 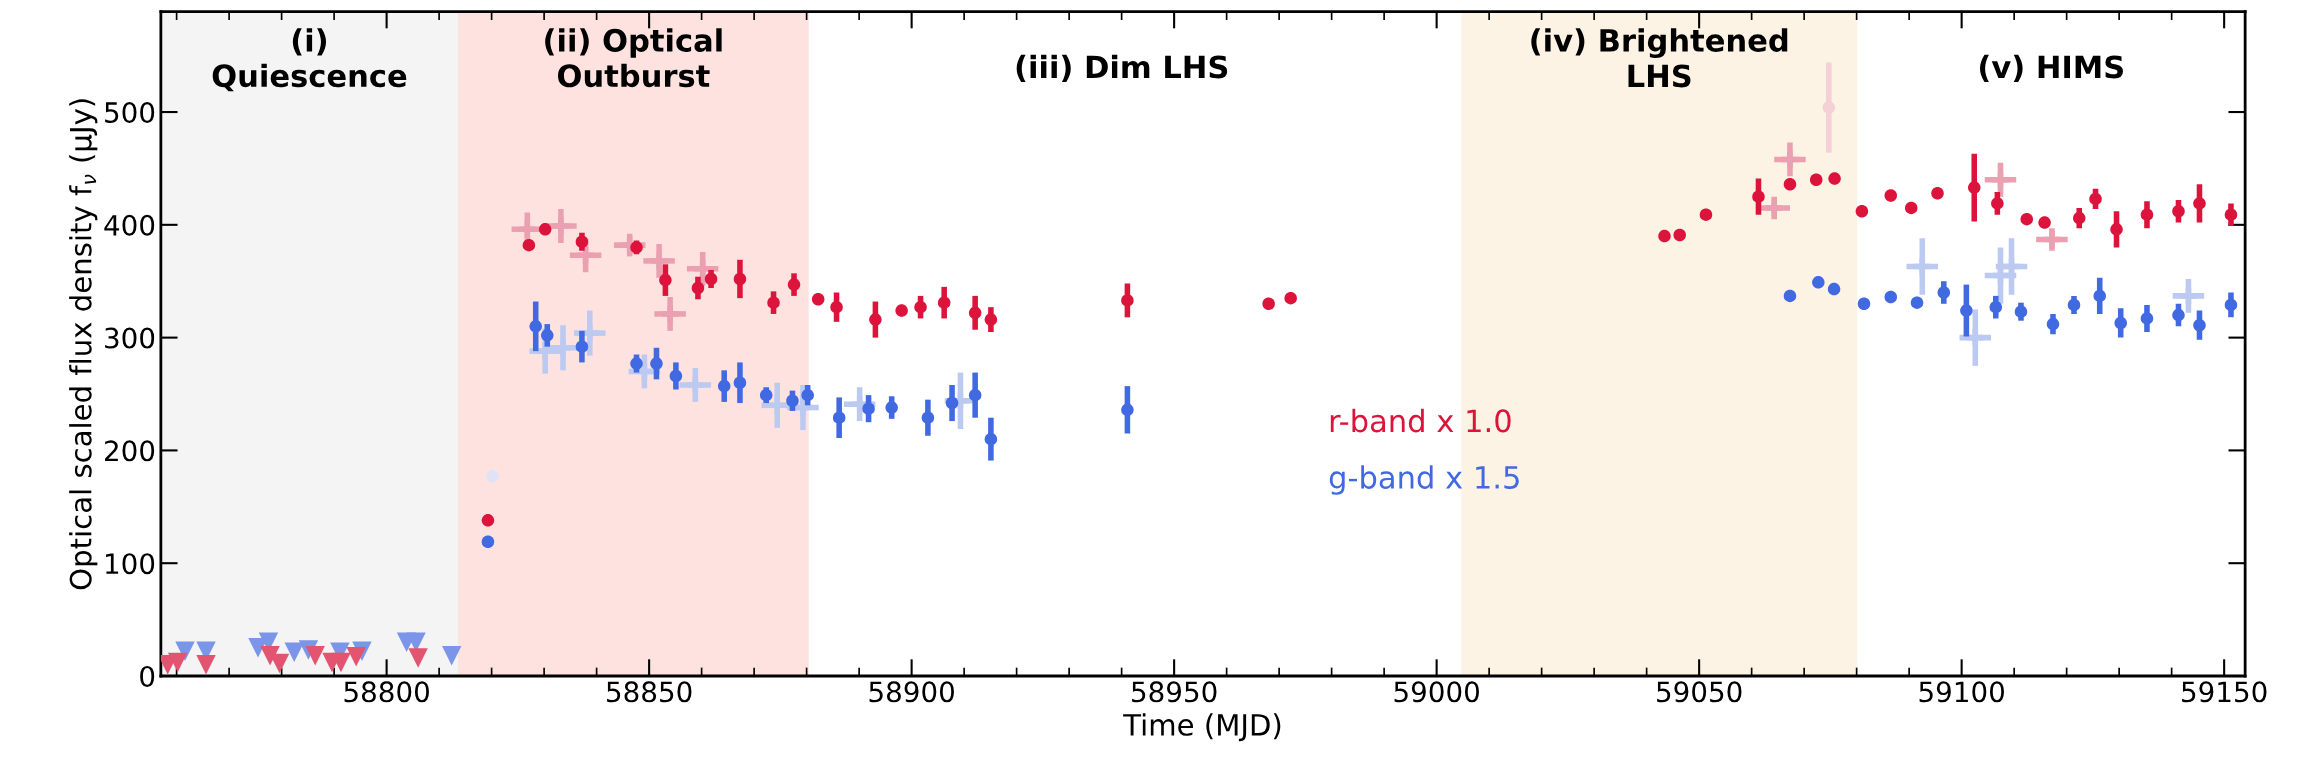 What do you see at coordinates (2224, 692) in the screenshot?
I see `x-tick-label: 59150` at bounding box center [2224, 692].